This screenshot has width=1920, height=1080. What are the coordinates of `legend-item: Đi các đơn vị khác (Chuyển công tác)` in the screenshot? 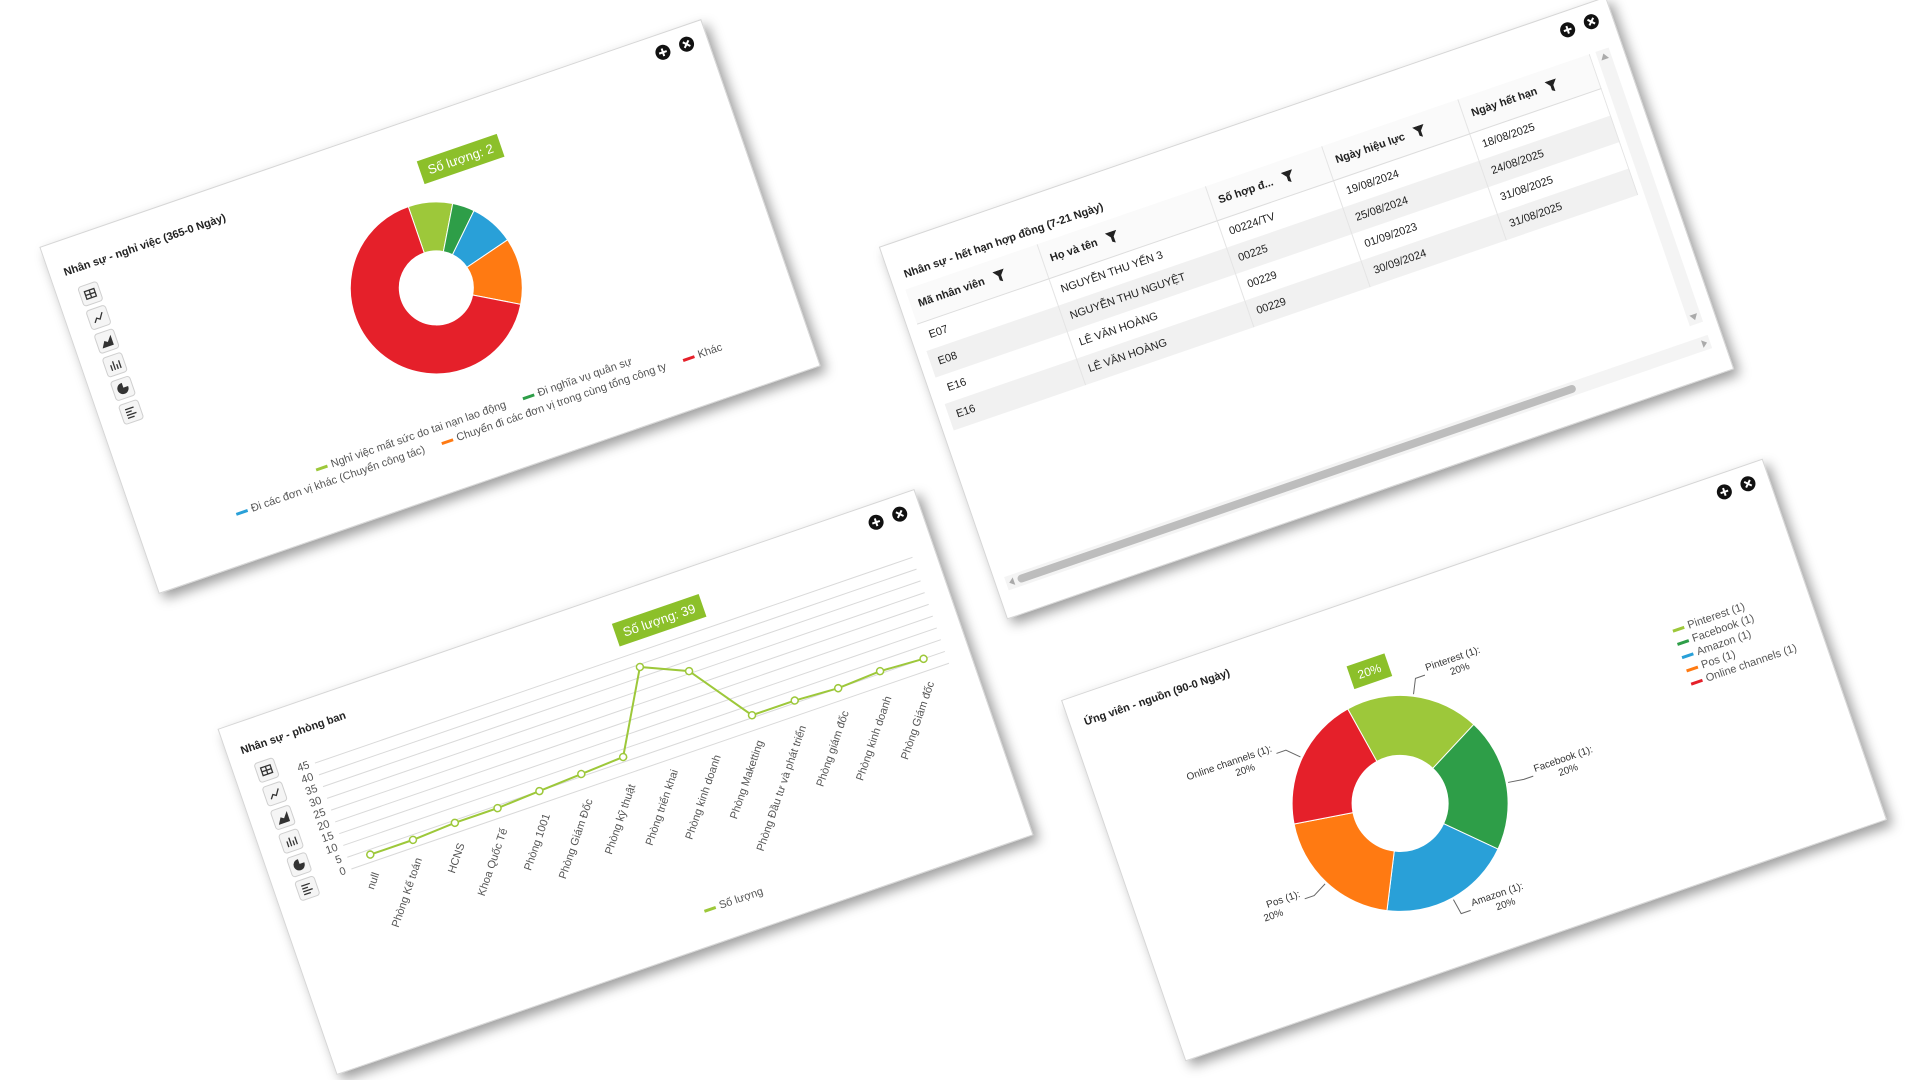 It's located at (330, 482).